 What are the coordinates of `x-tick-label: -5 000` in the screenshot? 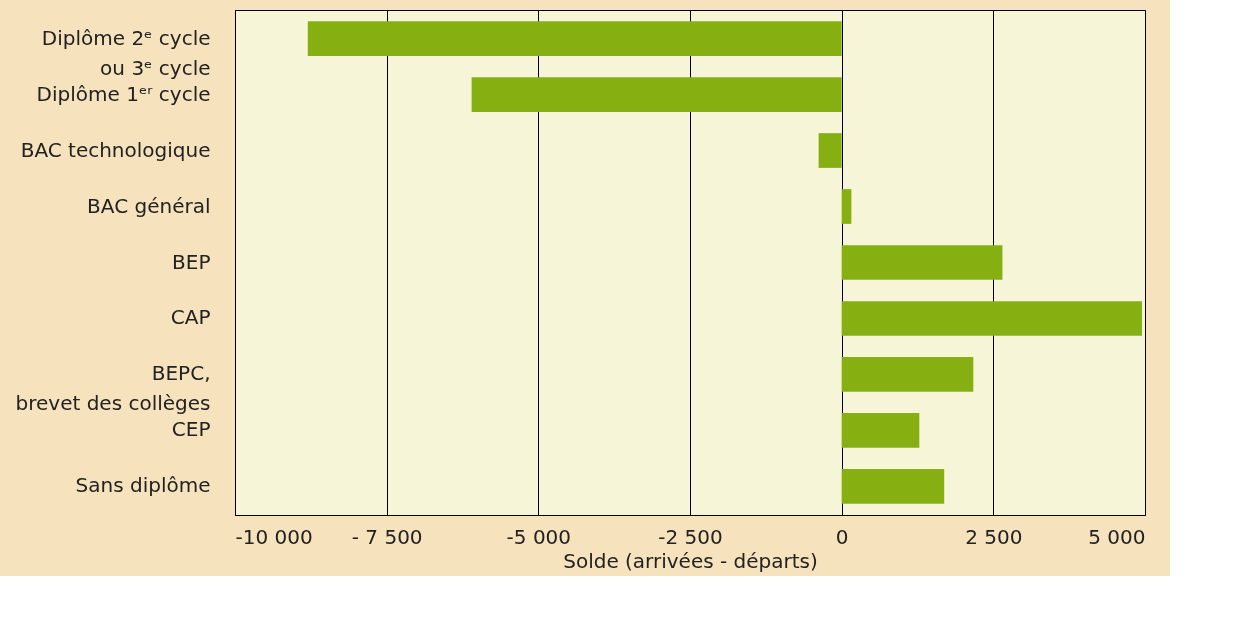 It's located at (539, 536).